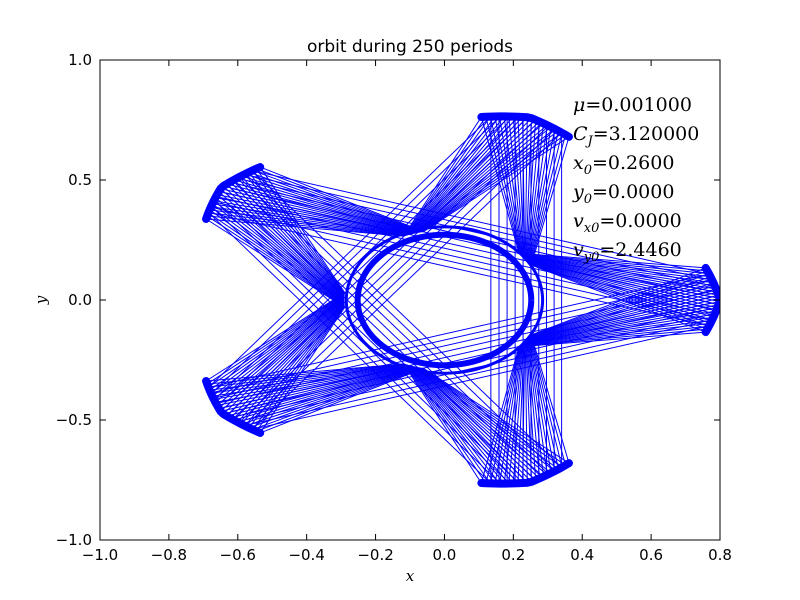  I want to click on x-tick-label: −0.2, so click(375, 555).